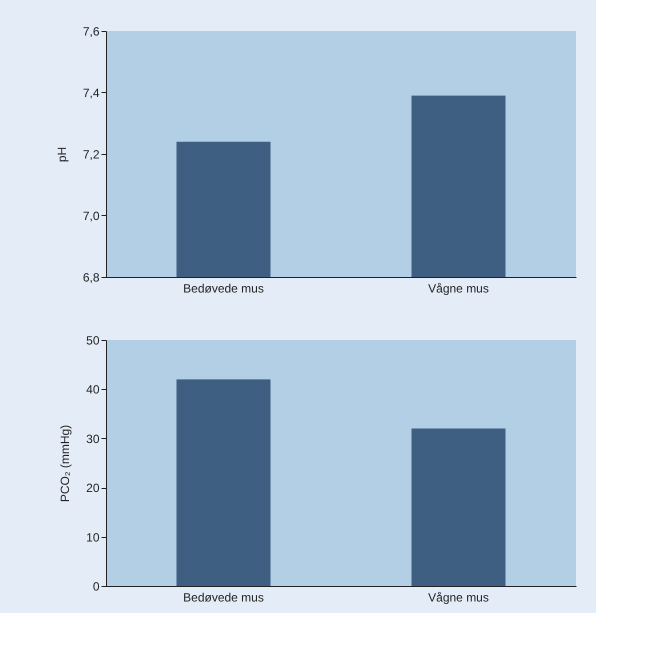 The height and width of the screenshot is (646, 662). I want to click on y-tick-label: 30, so click(93, 439).